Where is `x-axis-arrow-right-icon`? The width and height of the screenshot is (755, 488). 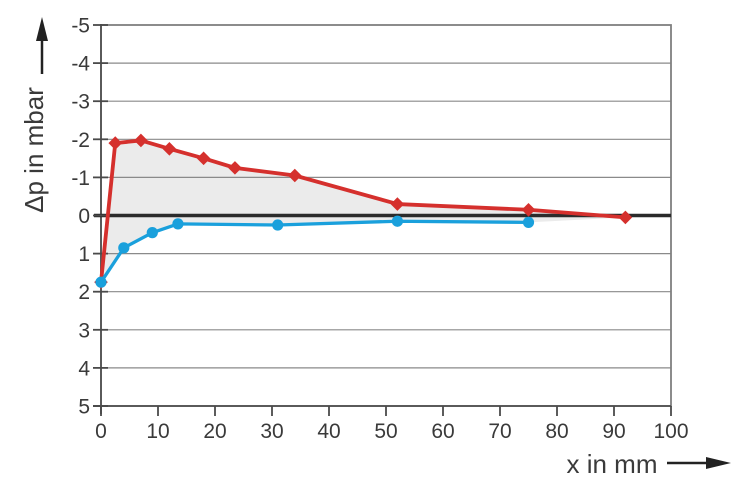
x-axis-arrow-right-icon is located at coordinates (699, 463).